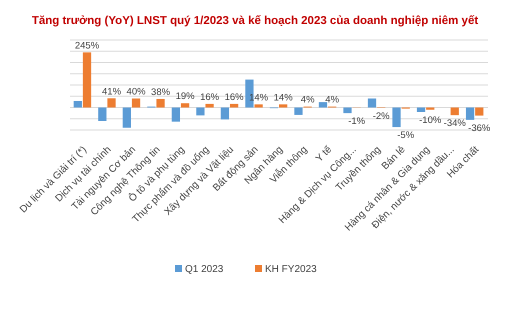 Image resolution: width=510 pixels, height=310 pixels. What do you see at coordinates (284, 98) in the screenshot?
I see `data-label: 14%` at bounding box center [284, 98].